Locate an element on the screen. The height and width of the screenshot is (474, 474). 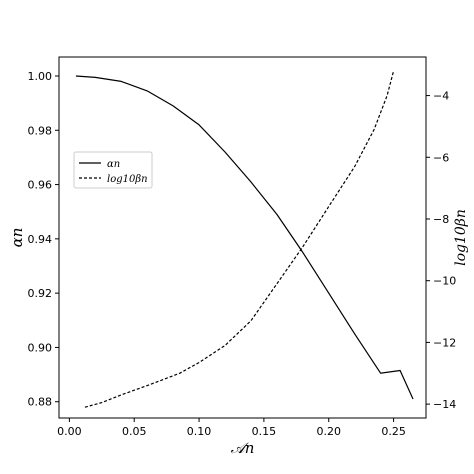
x-tick-label: 0.20 is located at coordinates (328, 431).